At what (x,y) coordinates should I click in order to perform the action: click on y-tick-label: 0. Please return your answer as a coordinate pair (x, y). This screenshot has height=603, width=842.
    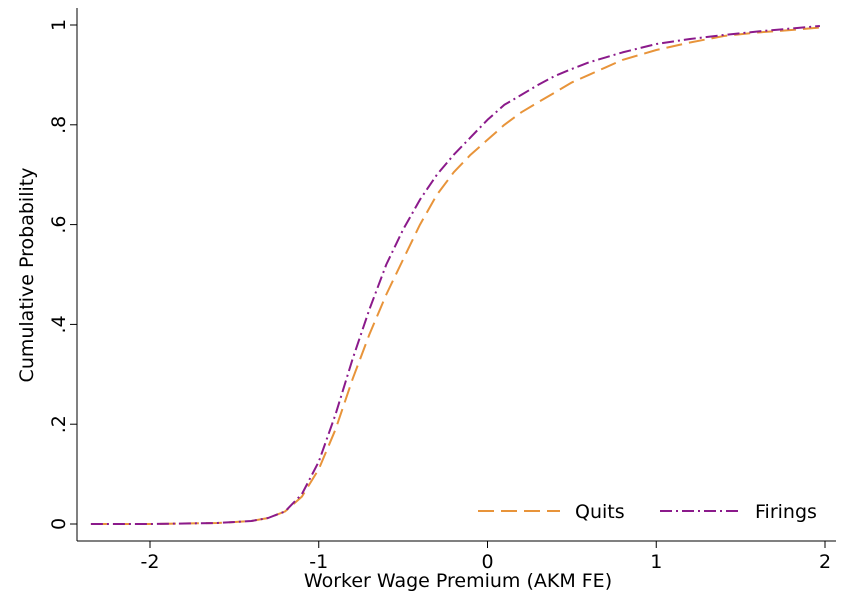
    Looking at the image, I should click on (59, 524).